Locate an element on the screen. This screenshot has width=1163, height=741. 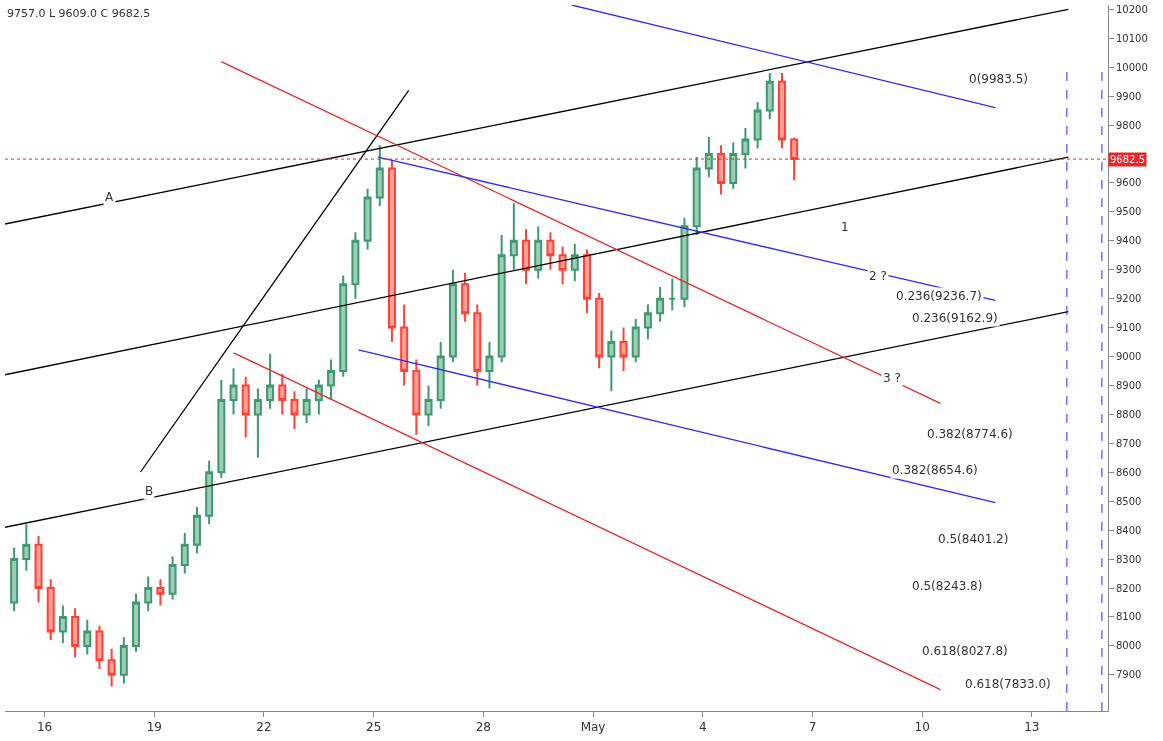
y-tick-label: 9600 is located at coordinates (1129, 183).